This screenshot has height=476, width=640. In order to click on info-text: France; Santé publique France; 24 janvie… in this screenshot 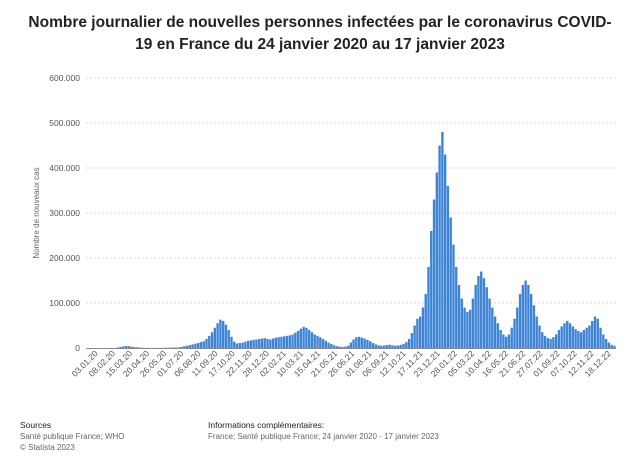, I will do `click(323, 436)`.